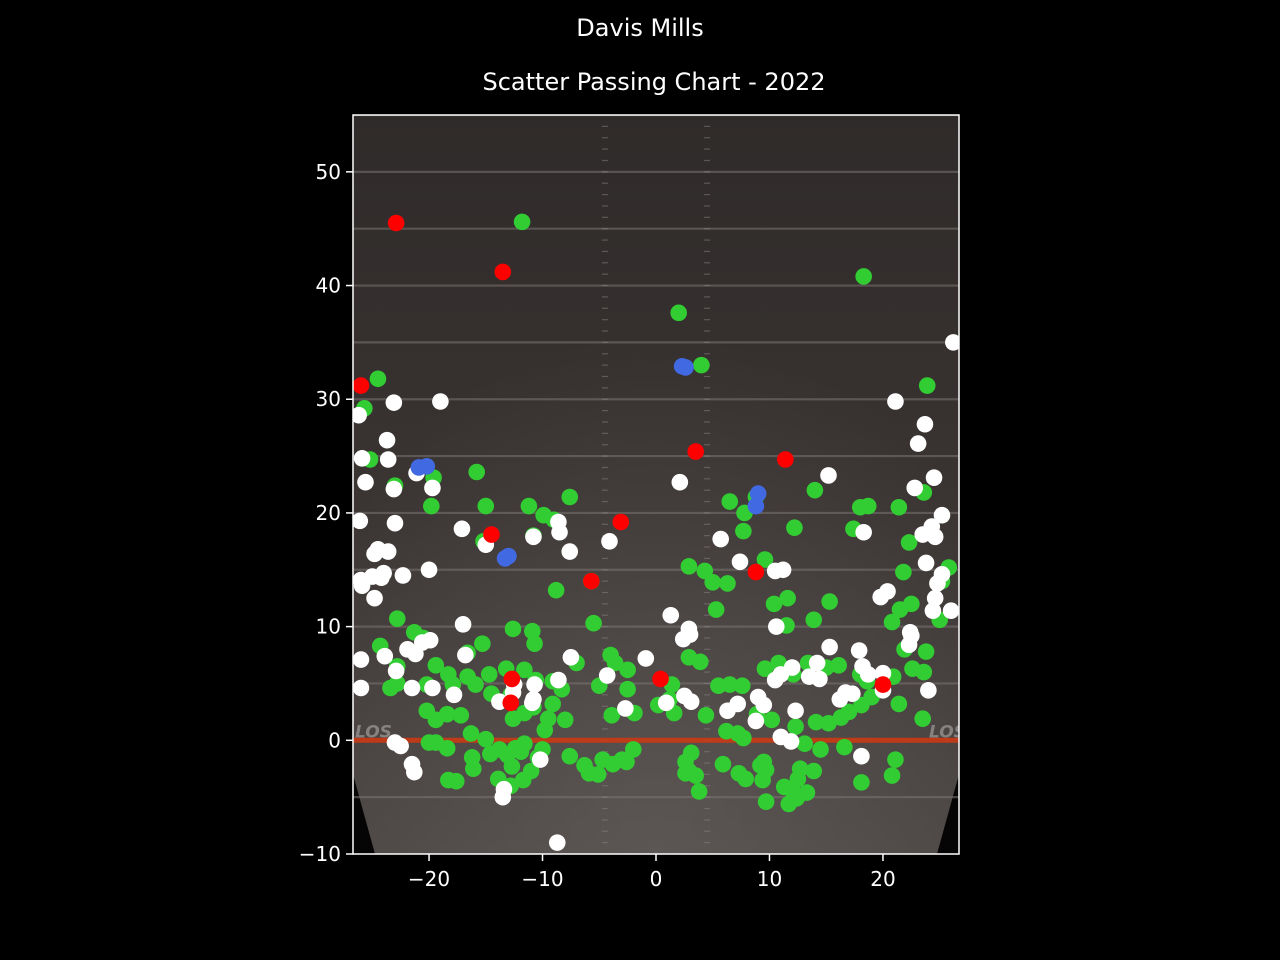  Describe the element at coordinates (334, 740) in the screenshot. I see `y-tick-label: 0` at that location.